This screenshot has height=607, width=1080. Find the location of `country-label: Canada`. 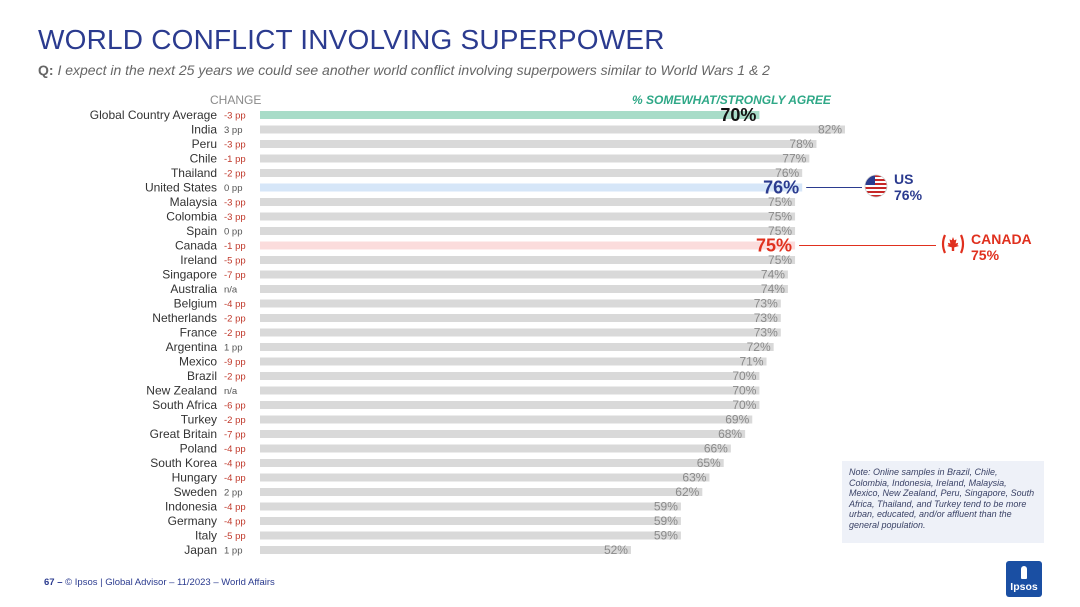

country-label: Canada is located at coordinates (196, 246).